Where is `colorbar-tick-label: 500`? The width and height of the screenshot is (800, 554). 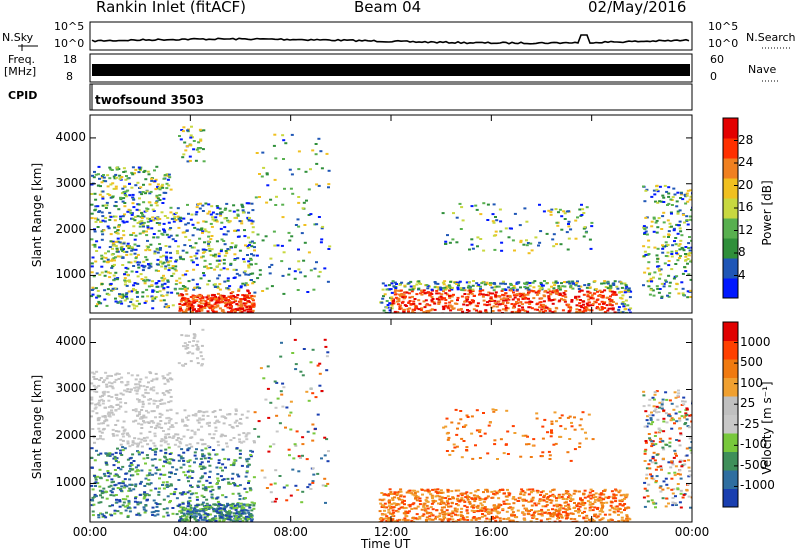 colorbar-tick-label: 500 is located at coordinates (751, 362).